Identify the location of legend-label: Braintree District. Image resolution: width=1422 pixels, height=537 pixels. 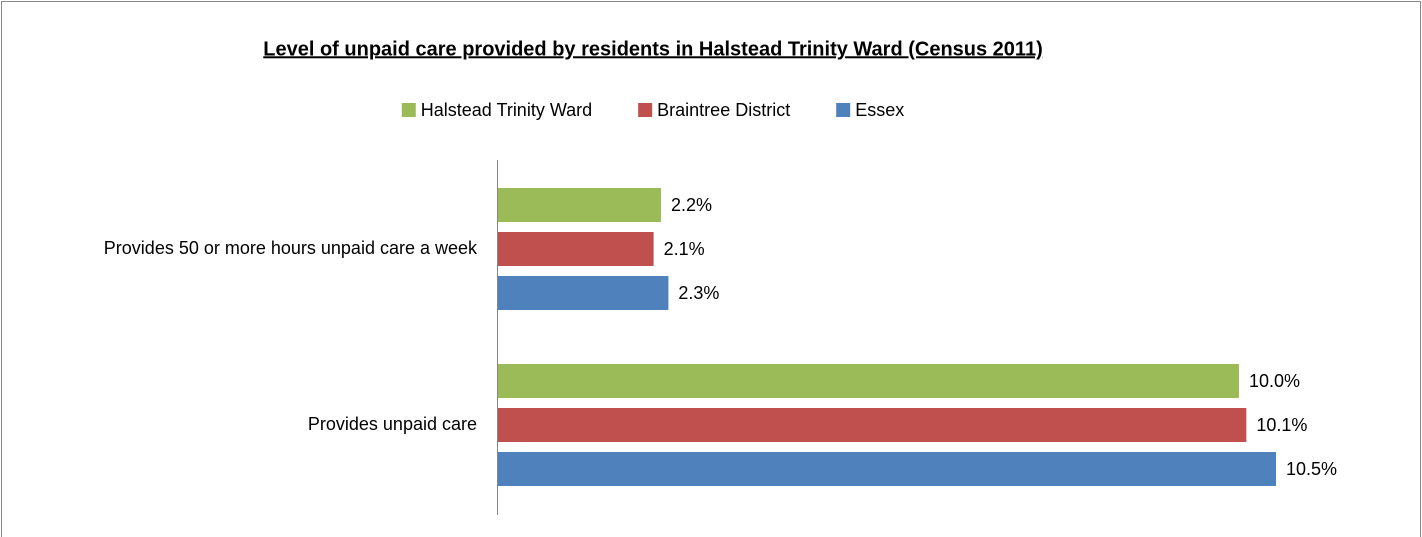
(723, 110).